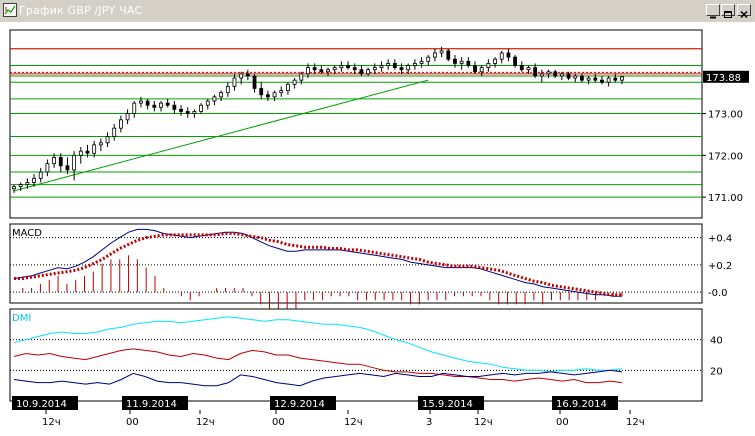 The image size is (755, 436). I want to click on macd-tick-label: +0.4, so click(720, 239).